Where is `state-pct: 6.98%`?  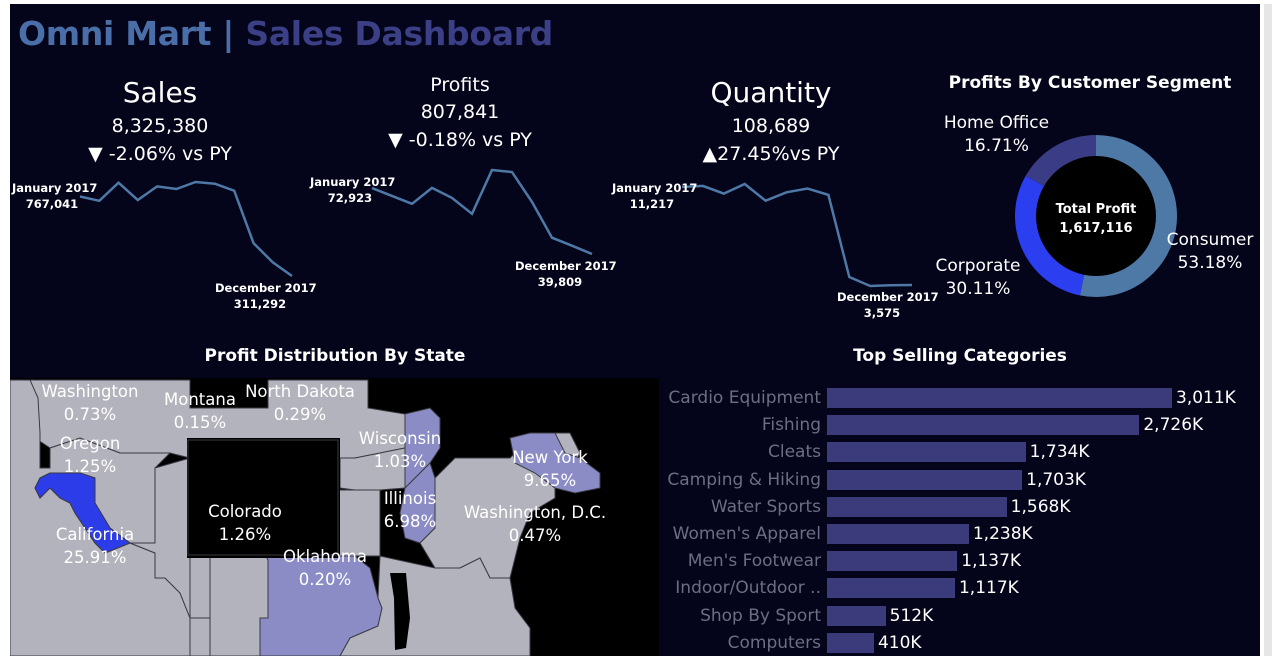
state-pct: 6.98% is located at coordinates (410, 521).